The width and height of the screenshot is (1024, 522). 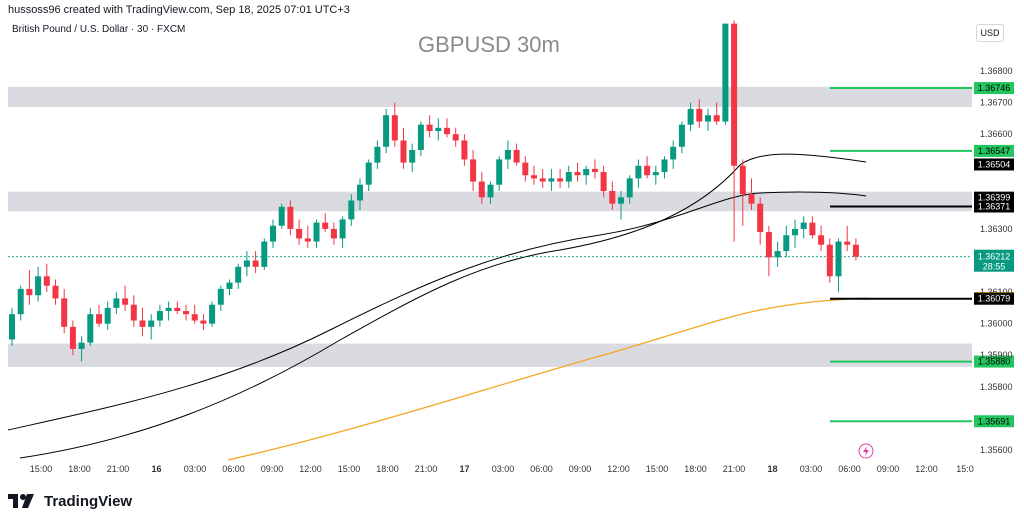 What do you see at coordinates (994, 198) in the screenshot?
I see `level-label-3: 1.36399` at bounding box center [994, 198].